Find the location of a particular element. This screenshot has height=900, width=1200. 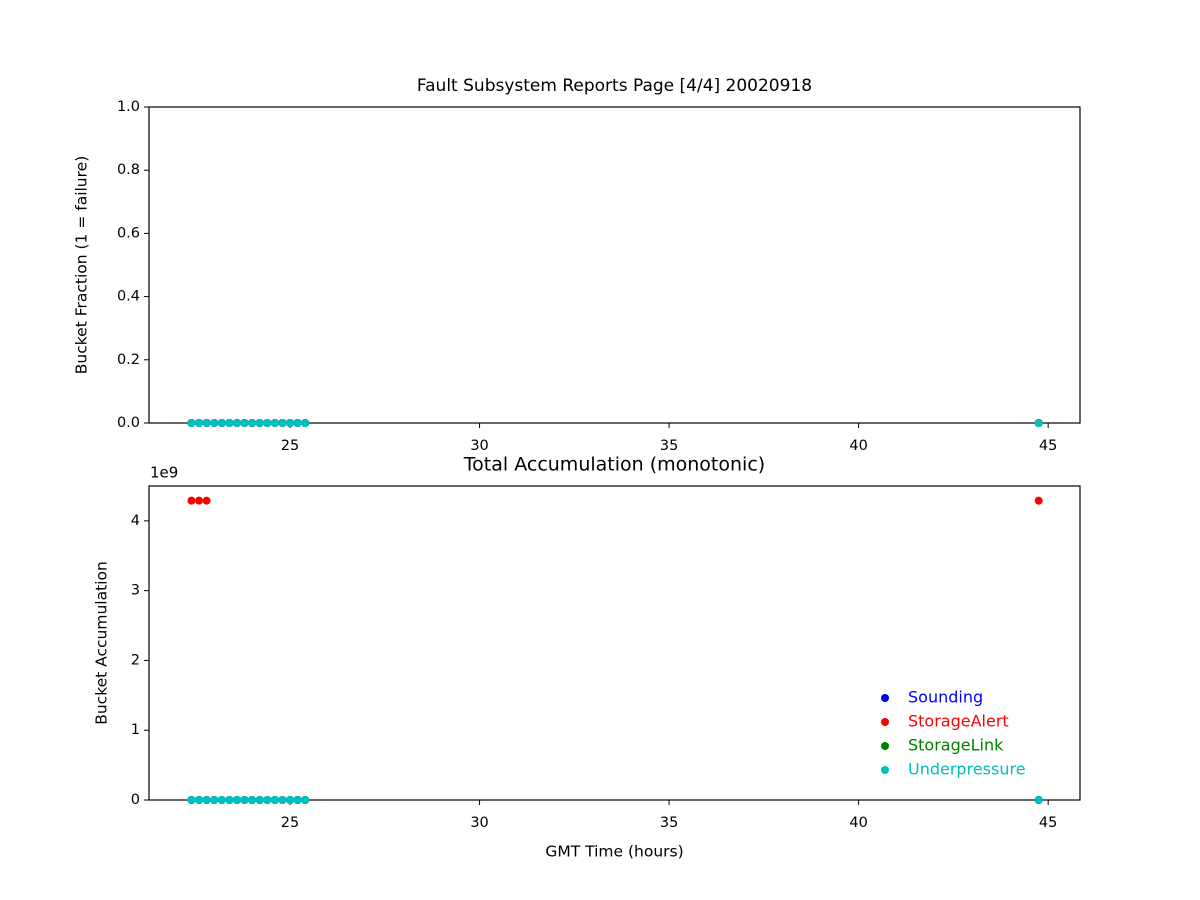

legend-label: Underpressure is located at coordinates (967, 769).